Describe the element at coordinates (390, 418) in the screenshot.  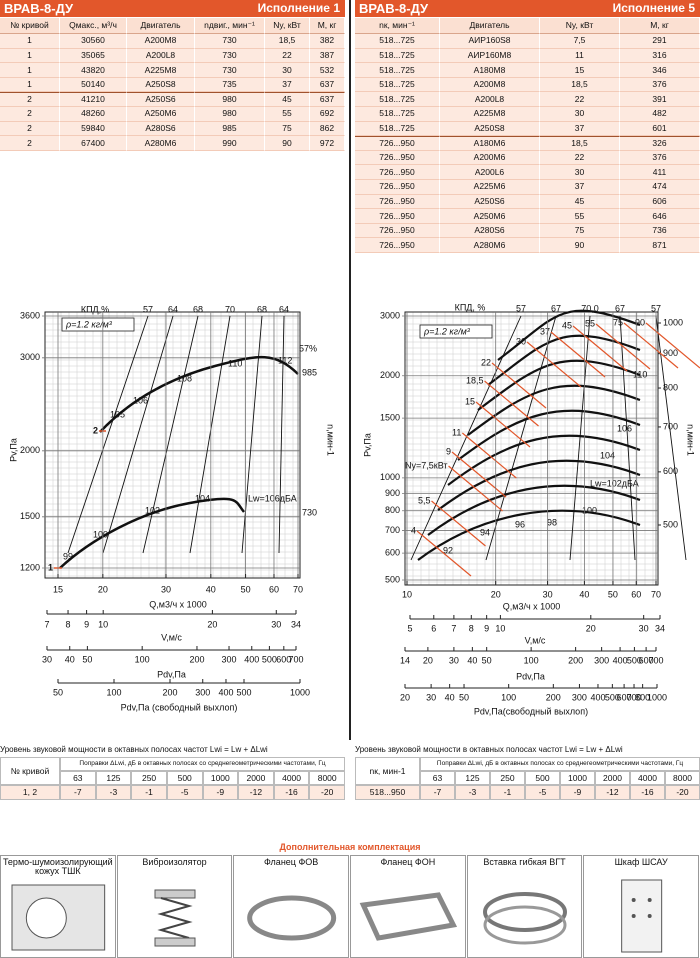
I see `y-tick-label: 1500` at that location.